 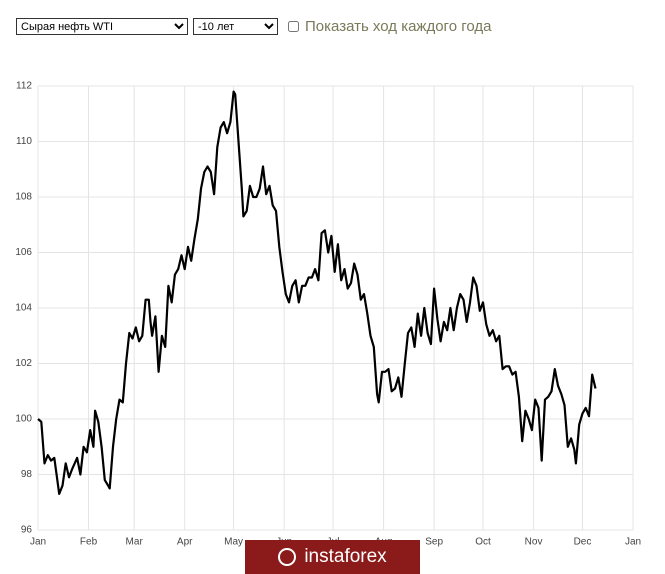 I want to click on x-tick-label: Sep, so click(x=434, y=542).